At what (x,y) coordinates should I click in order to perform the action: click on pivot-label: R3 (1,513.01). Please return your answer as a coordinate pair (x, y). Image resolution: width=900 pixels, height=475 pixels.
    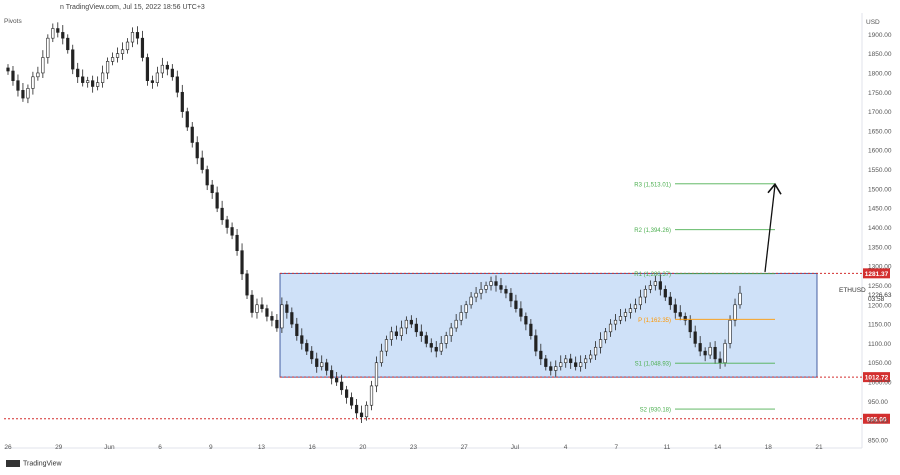
    Looking at the image, I should click on (652, 185).